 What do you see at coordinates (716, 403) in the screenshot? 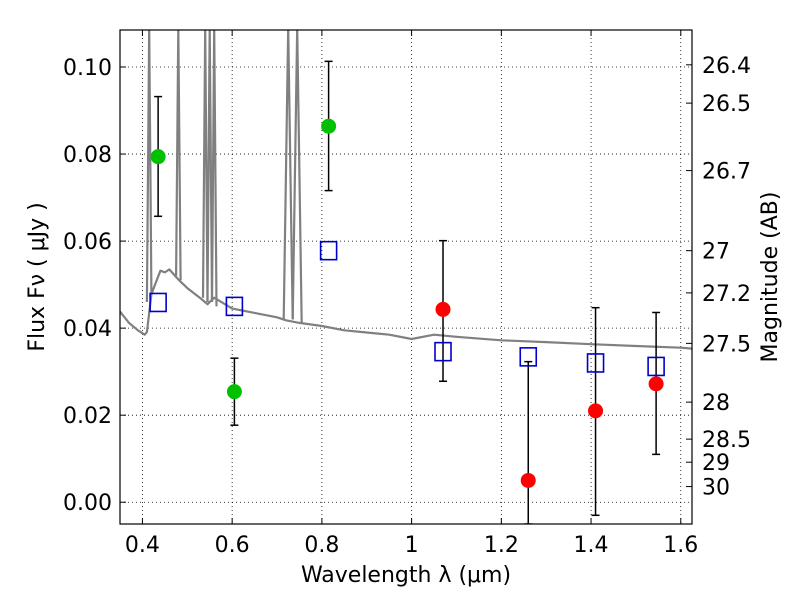
I see `y2-tick-label: 28` at bounding box center [716, 403].